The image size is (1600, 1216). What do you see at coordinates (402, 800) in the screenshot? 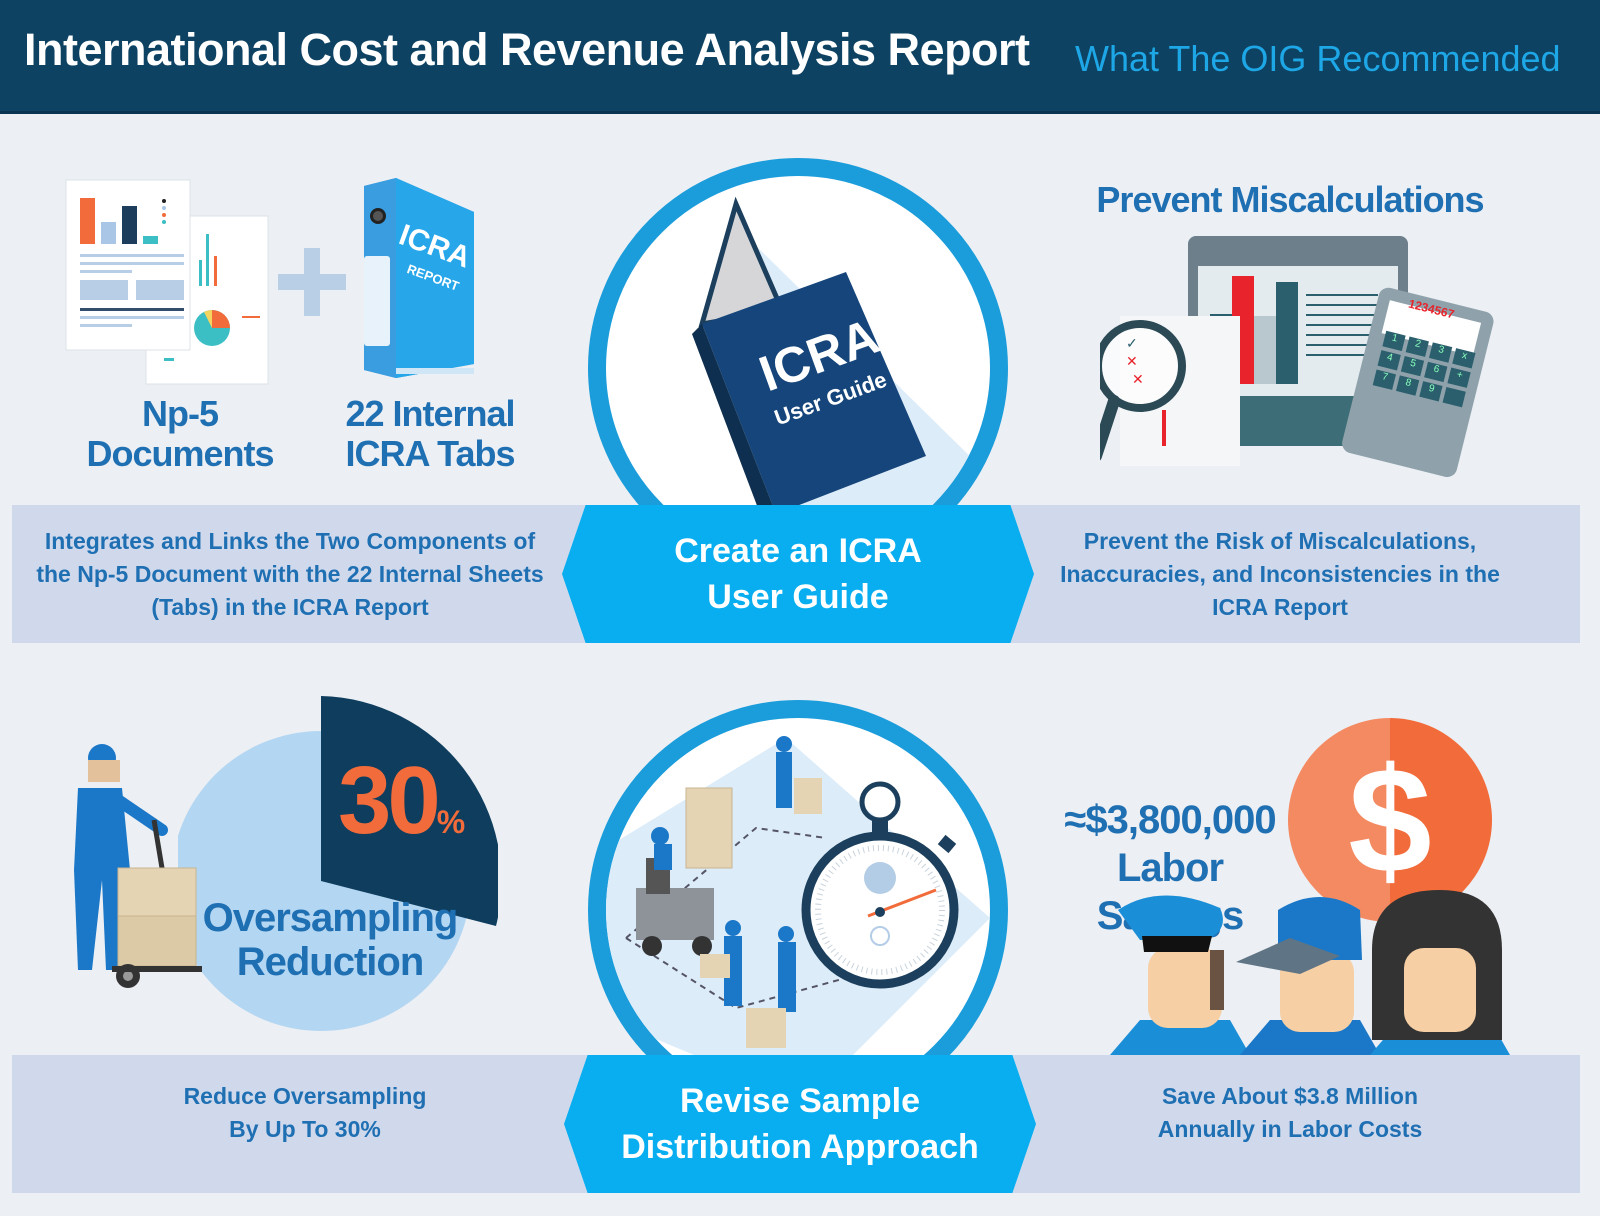
I see `percent-value: 30%` at bounding box center [402, 800].